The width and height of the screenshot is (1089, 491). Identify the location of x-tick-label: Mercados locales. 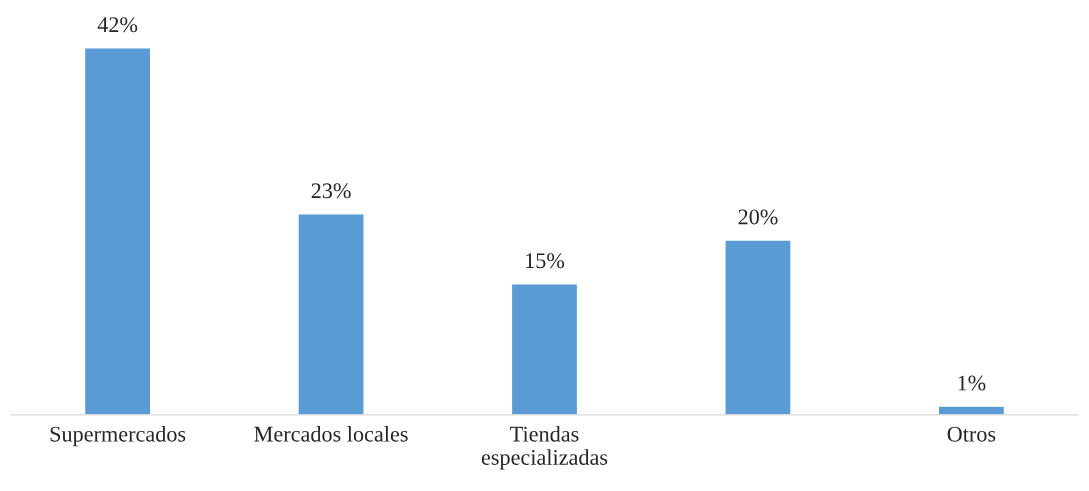
(331, 434).